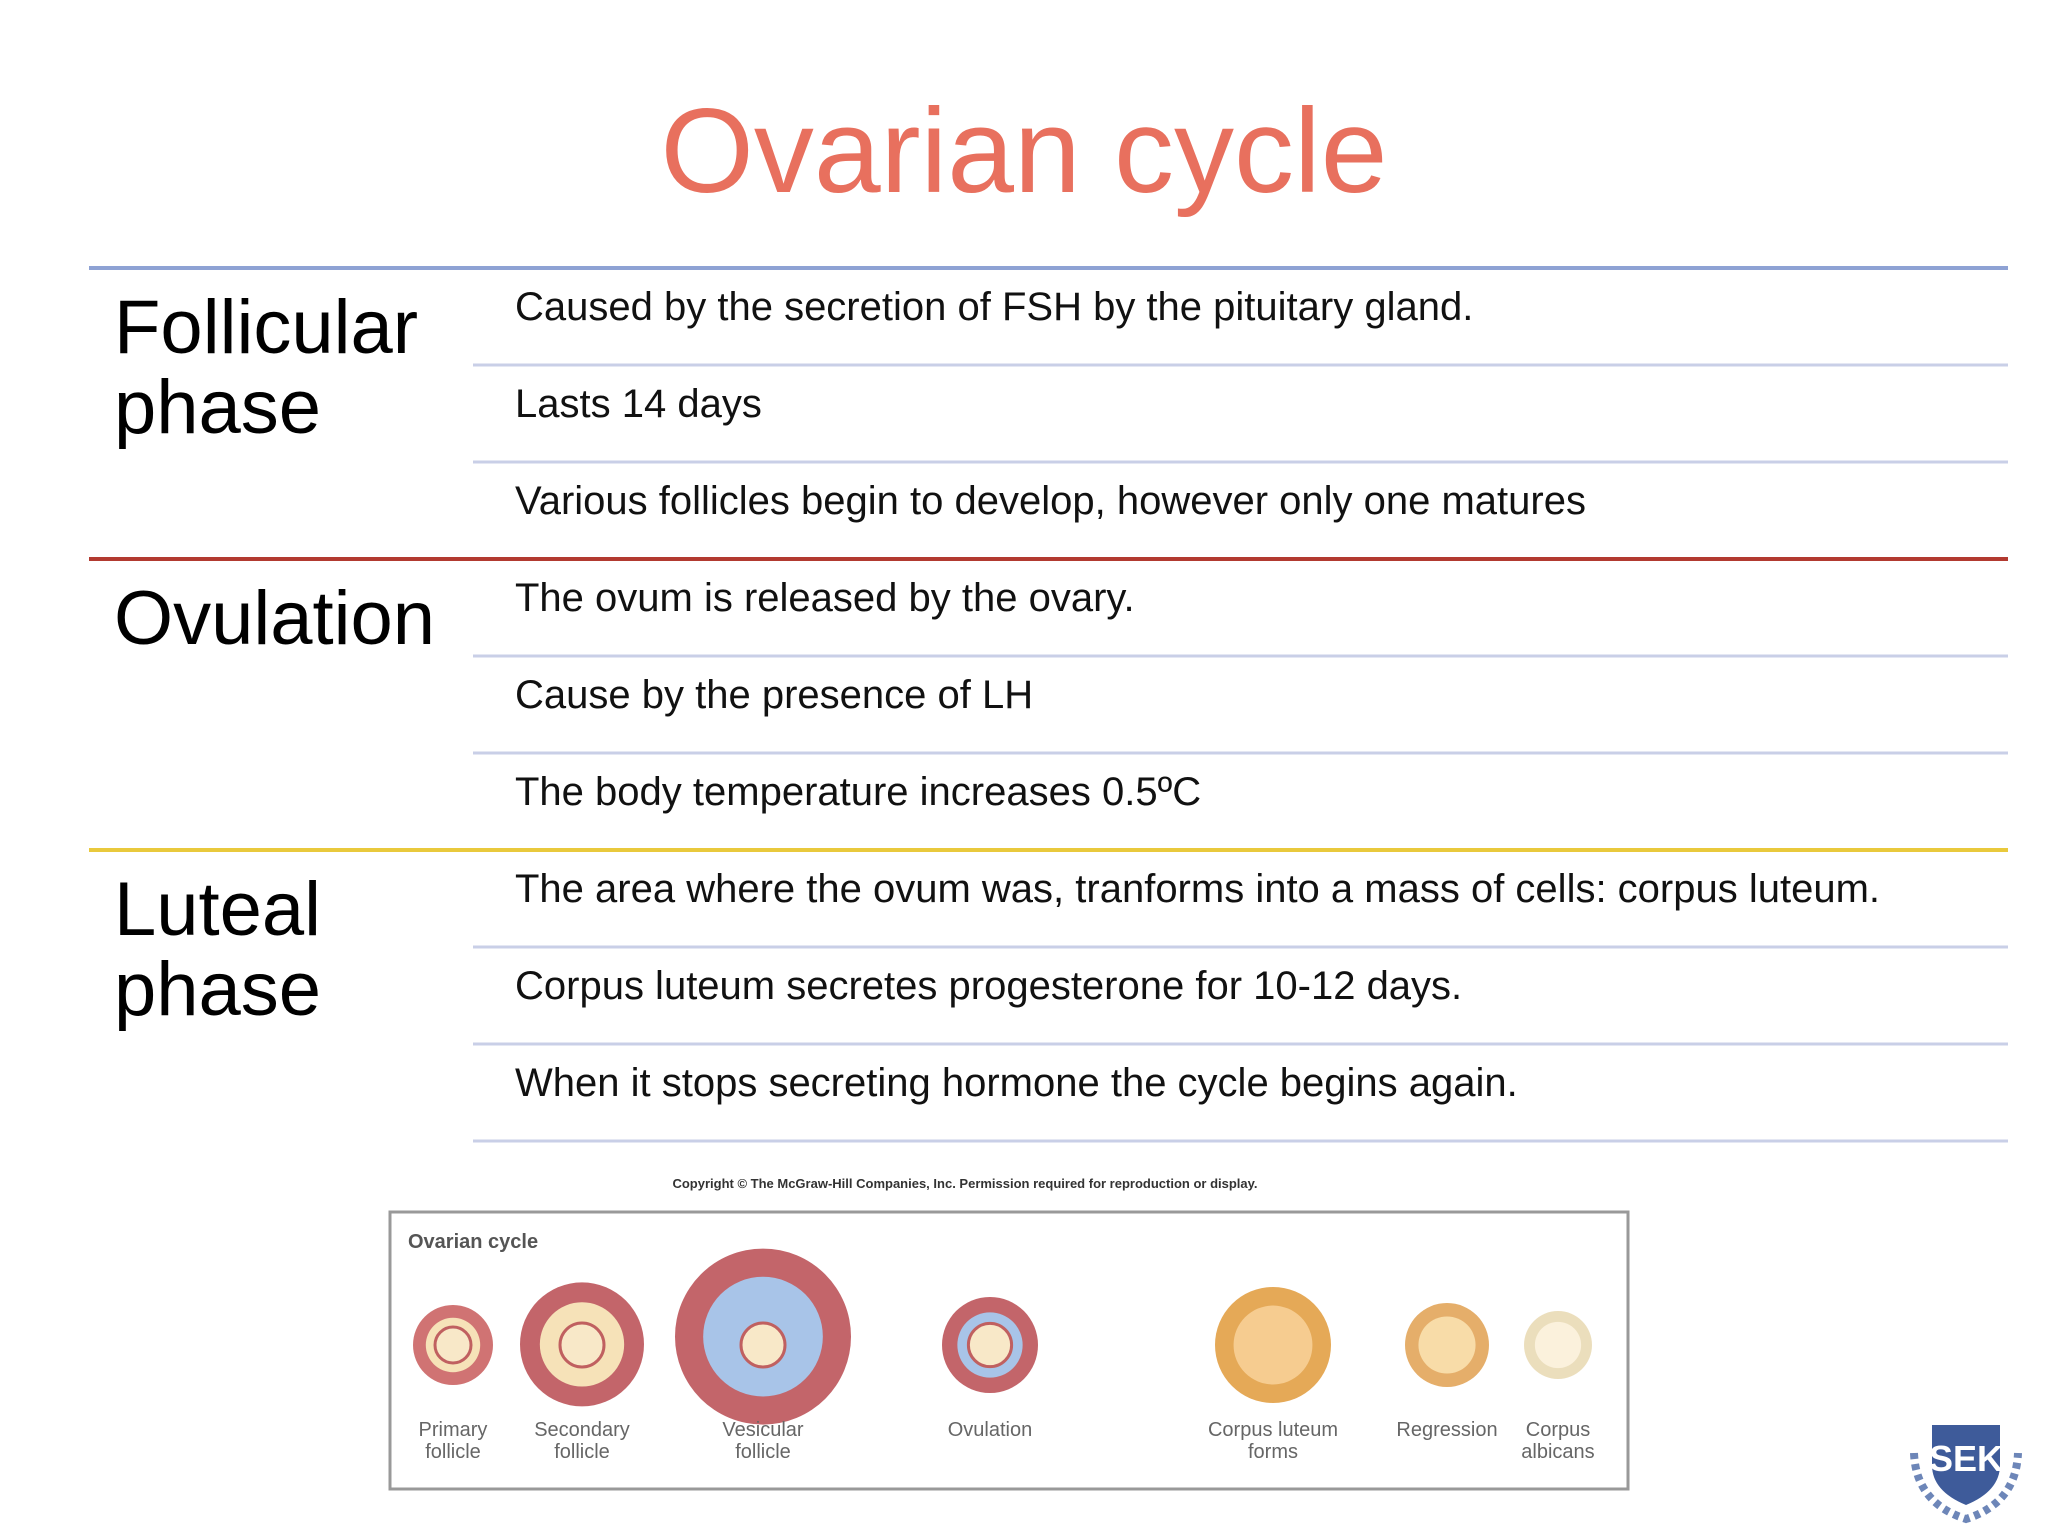 The width and height of the screenshot is (2048, 1536). Describe the element at coordinates (774, 695) in the screenshot. I see `phase-item: Cause by the presence of LH` at that location.